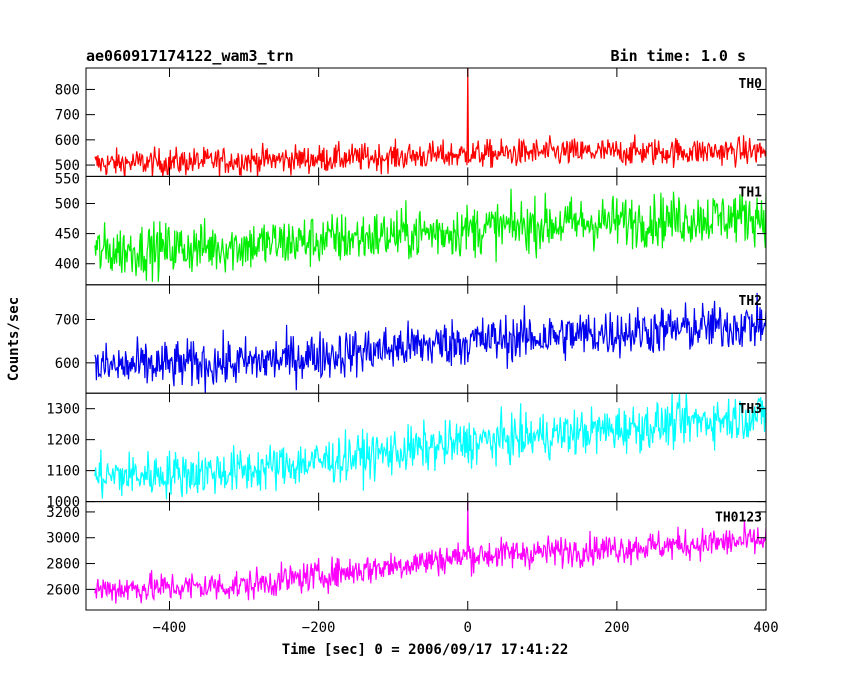 The image size is (850, 680). Describe the element at coordinates (319, 628) in the screenshot. I see `x-tick-label: −200` at that location.